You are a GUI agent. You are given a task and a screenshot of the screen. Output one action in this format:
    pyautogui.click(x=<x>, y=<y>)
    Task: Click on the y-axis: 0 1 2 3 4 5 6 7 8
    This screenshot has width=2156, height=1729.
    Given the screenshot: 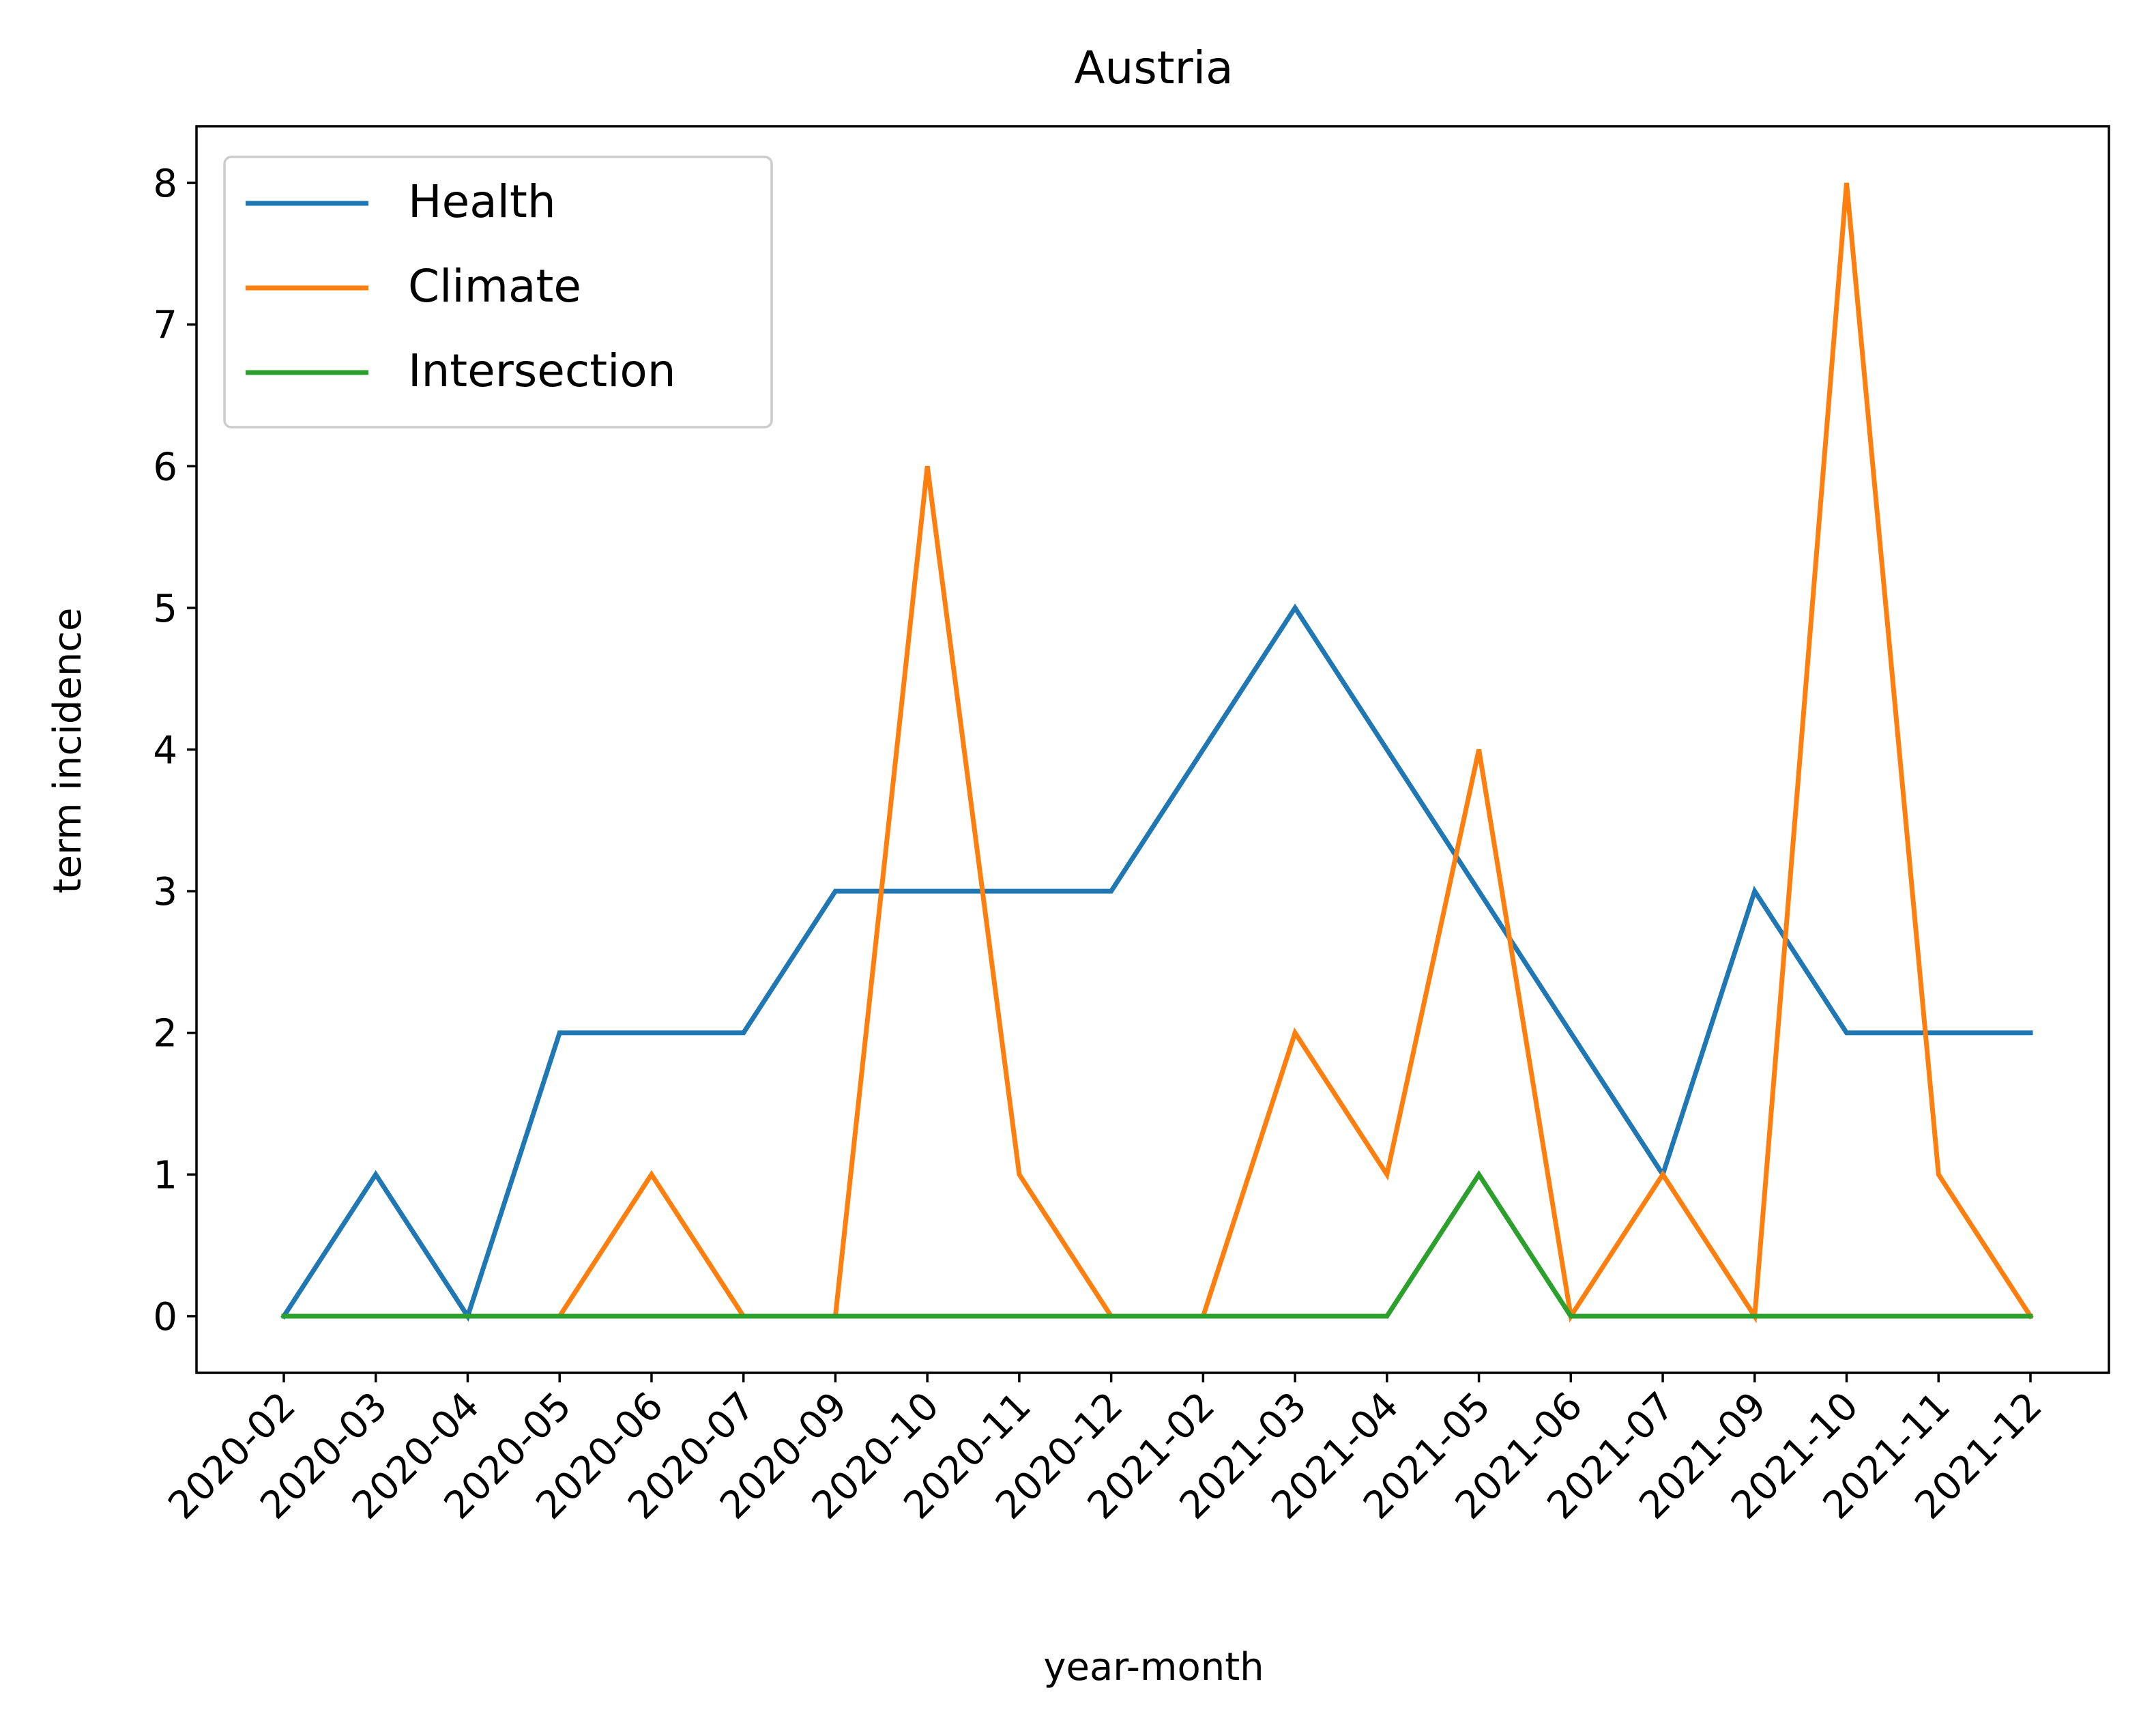 What is the action you would take?
    pyautogui.click(x=174, y=750)
    